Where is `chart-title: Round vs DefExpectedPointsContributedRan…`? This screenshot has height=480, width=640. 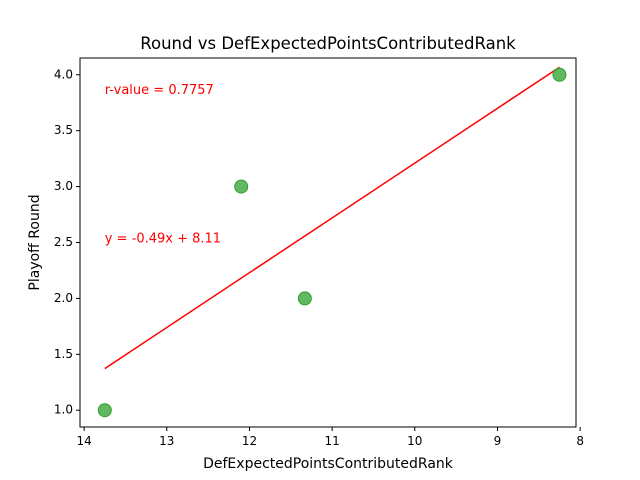
chart-title: Round vs DefExpectedPointsContributedRan… is located at coordinates (328, 43).